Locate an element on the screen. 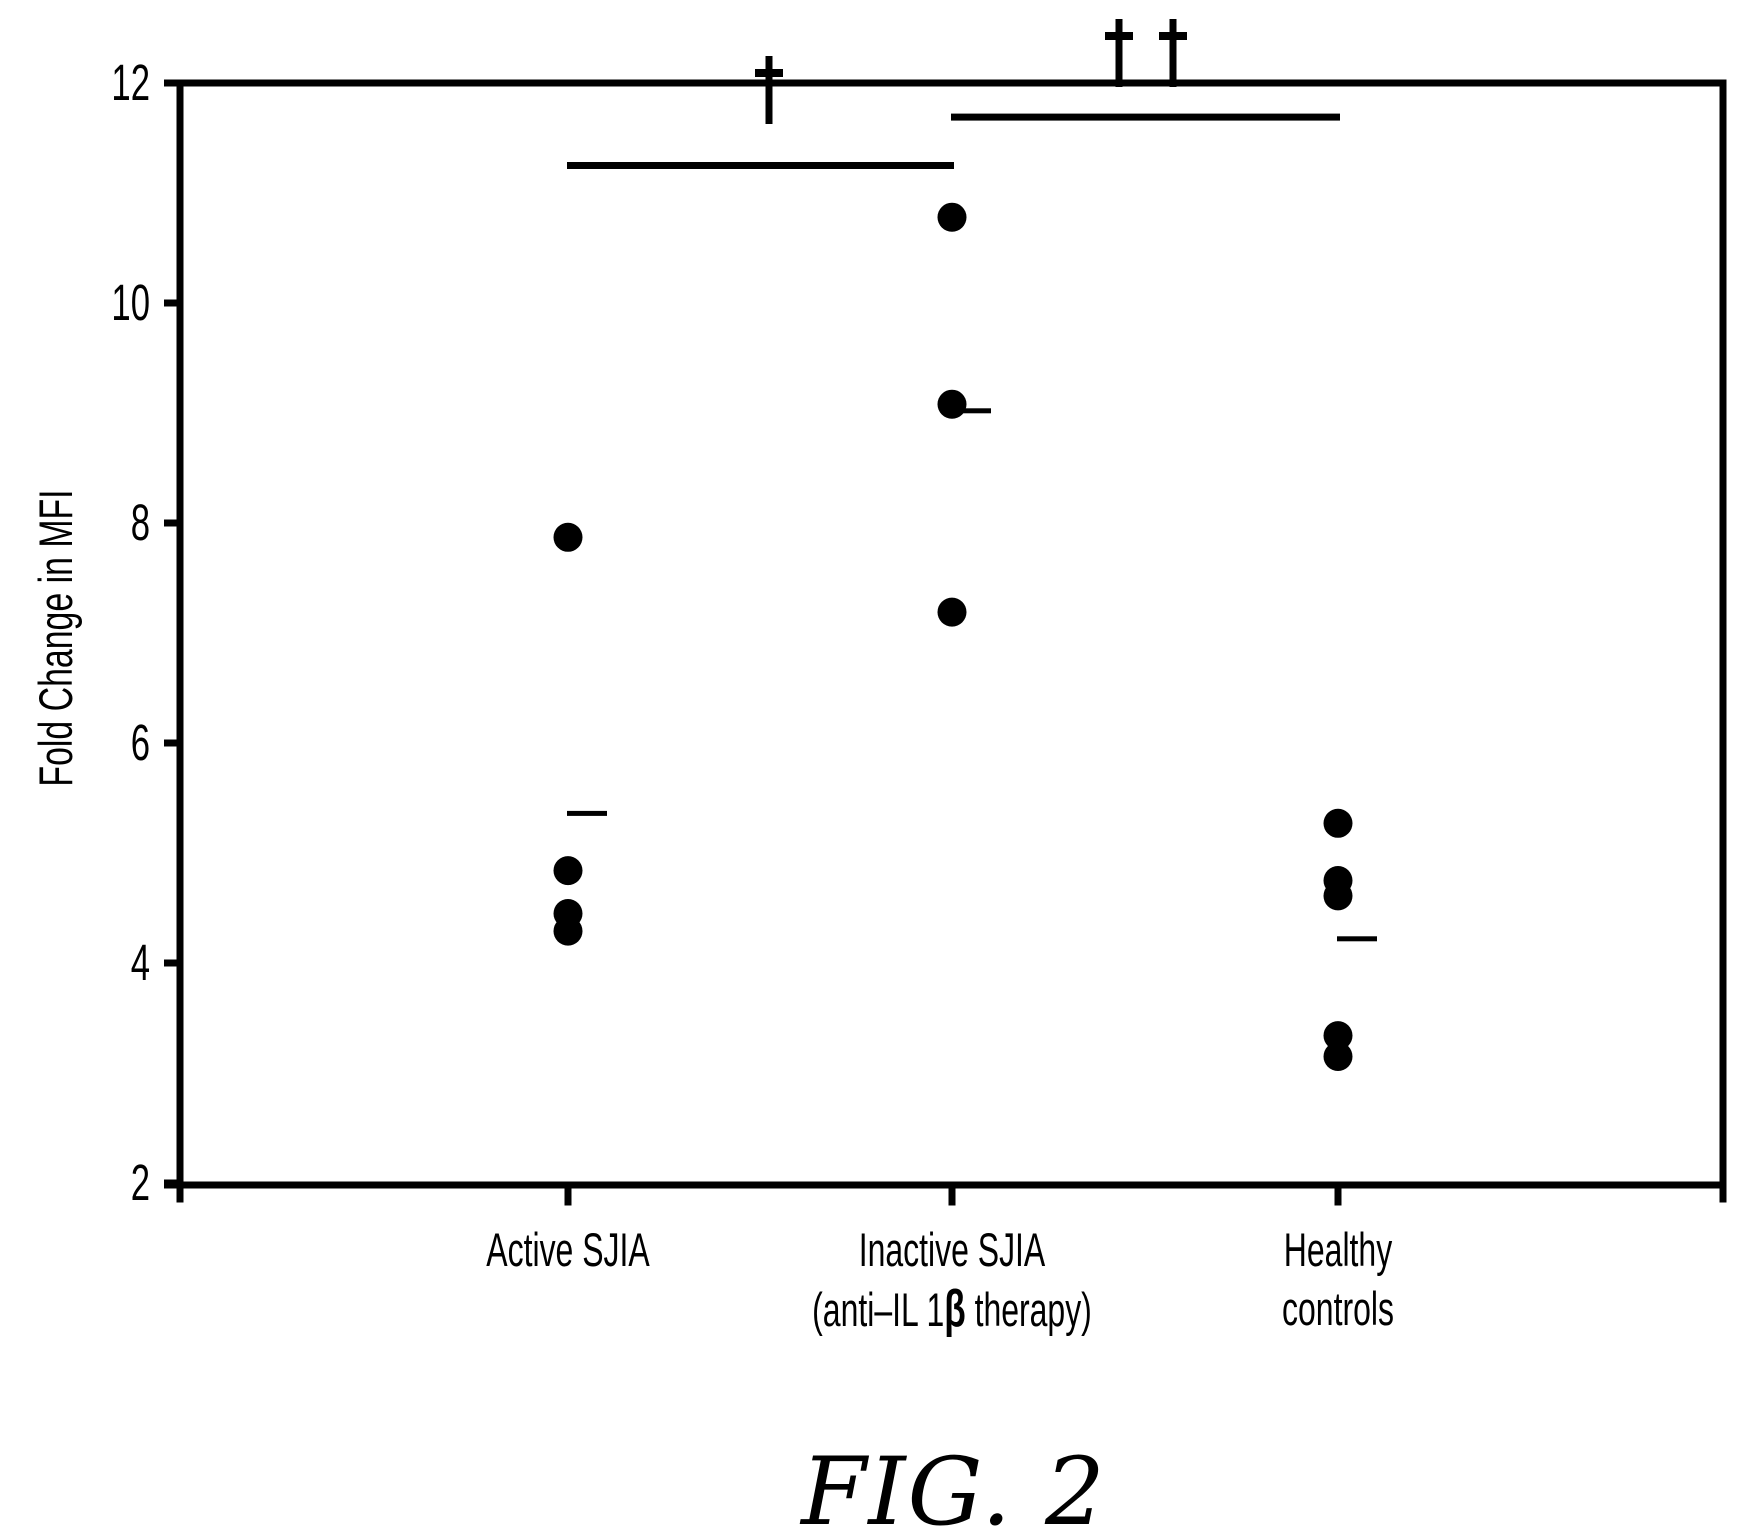  x-axis-group-label-line: controls is located at coordinates (1338, 1308).